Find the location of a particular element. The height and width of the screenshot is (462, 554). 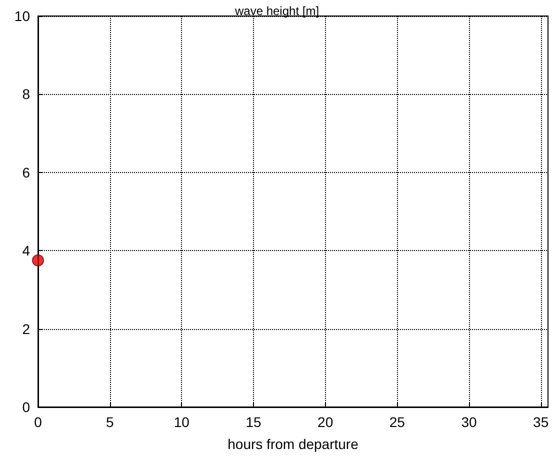

x-axis-title: hours from departure is located at coordinates (293, 444).